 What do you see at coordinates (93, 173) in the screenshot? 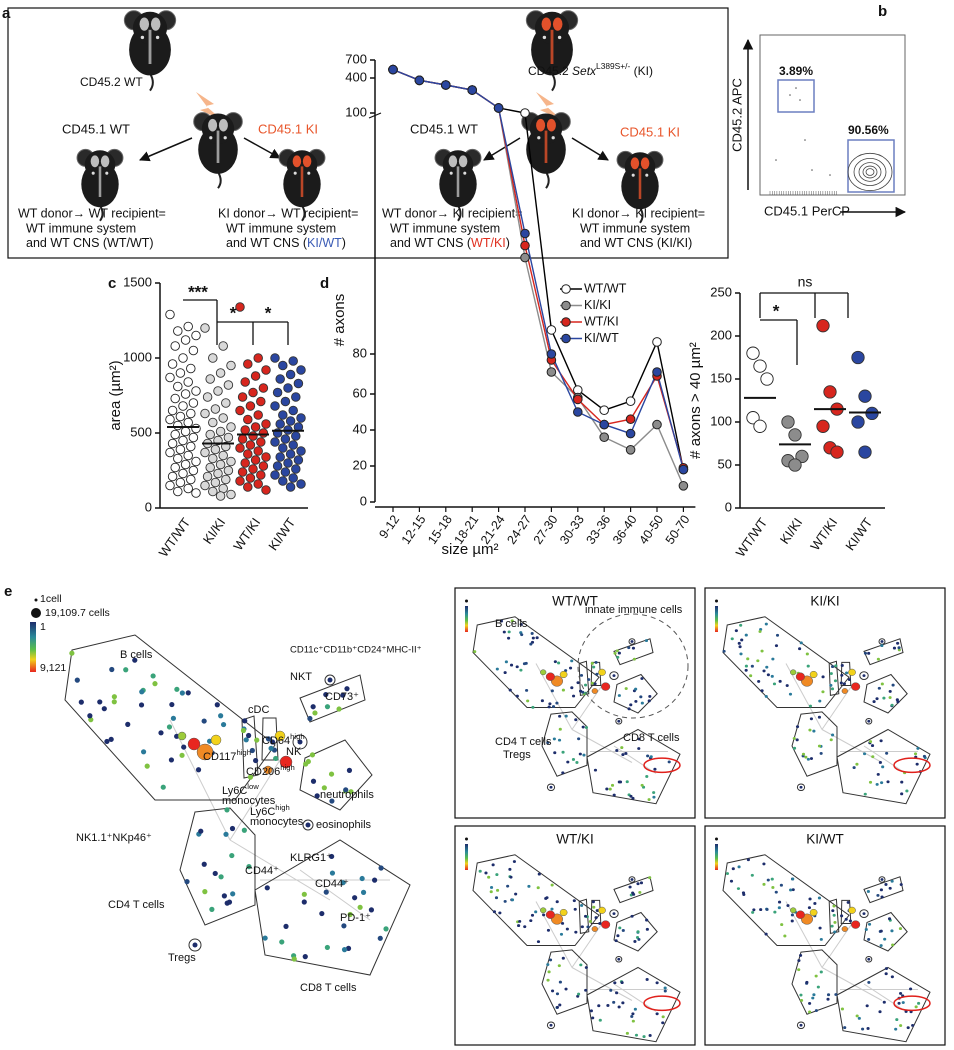
I see `mouse-eye` at bounding box center [93, 173].